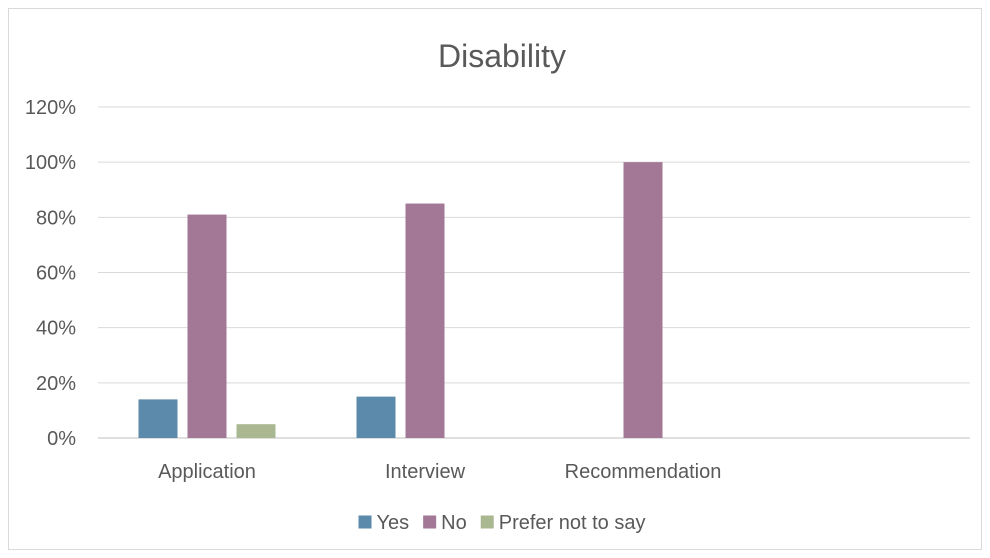 This screenshot has height=558, width=990. I want to click on legend-label: Prefer not to say, so click(572, 523).